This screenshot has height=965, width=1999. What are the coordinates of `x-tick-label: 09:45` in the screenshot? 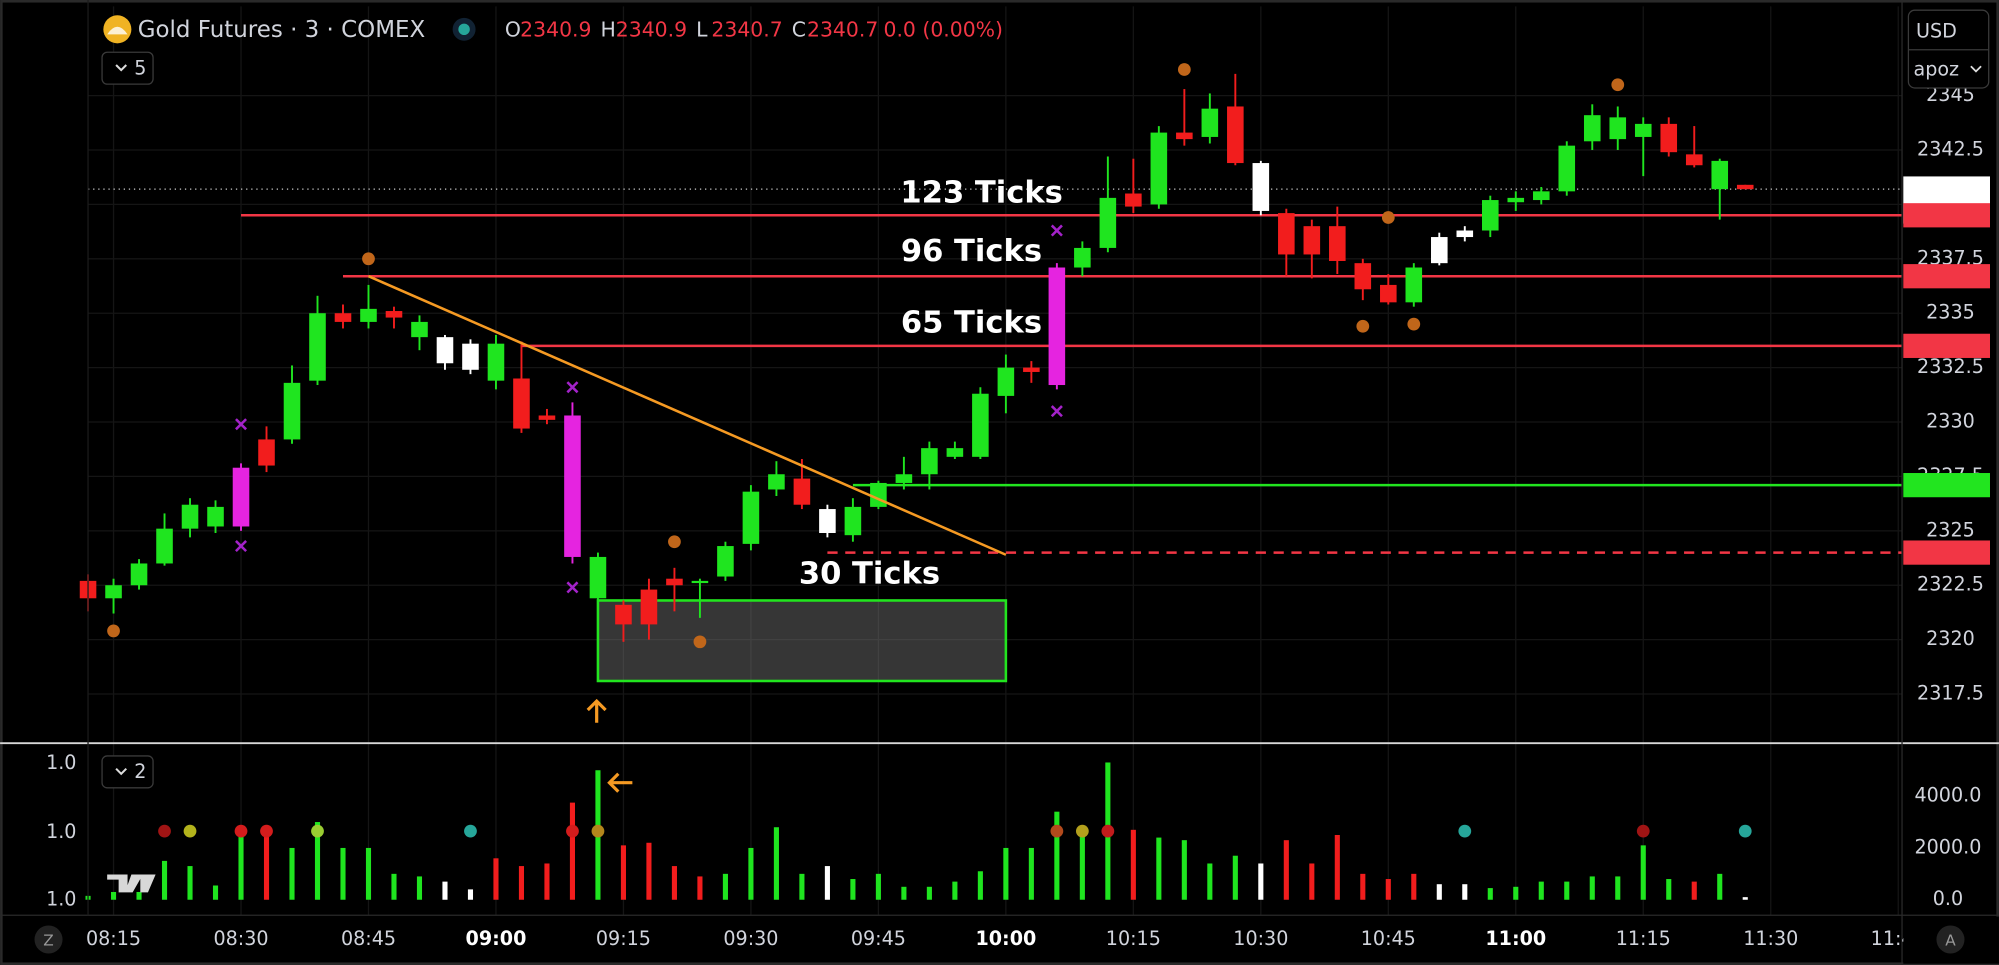 It's located at (878, 938).